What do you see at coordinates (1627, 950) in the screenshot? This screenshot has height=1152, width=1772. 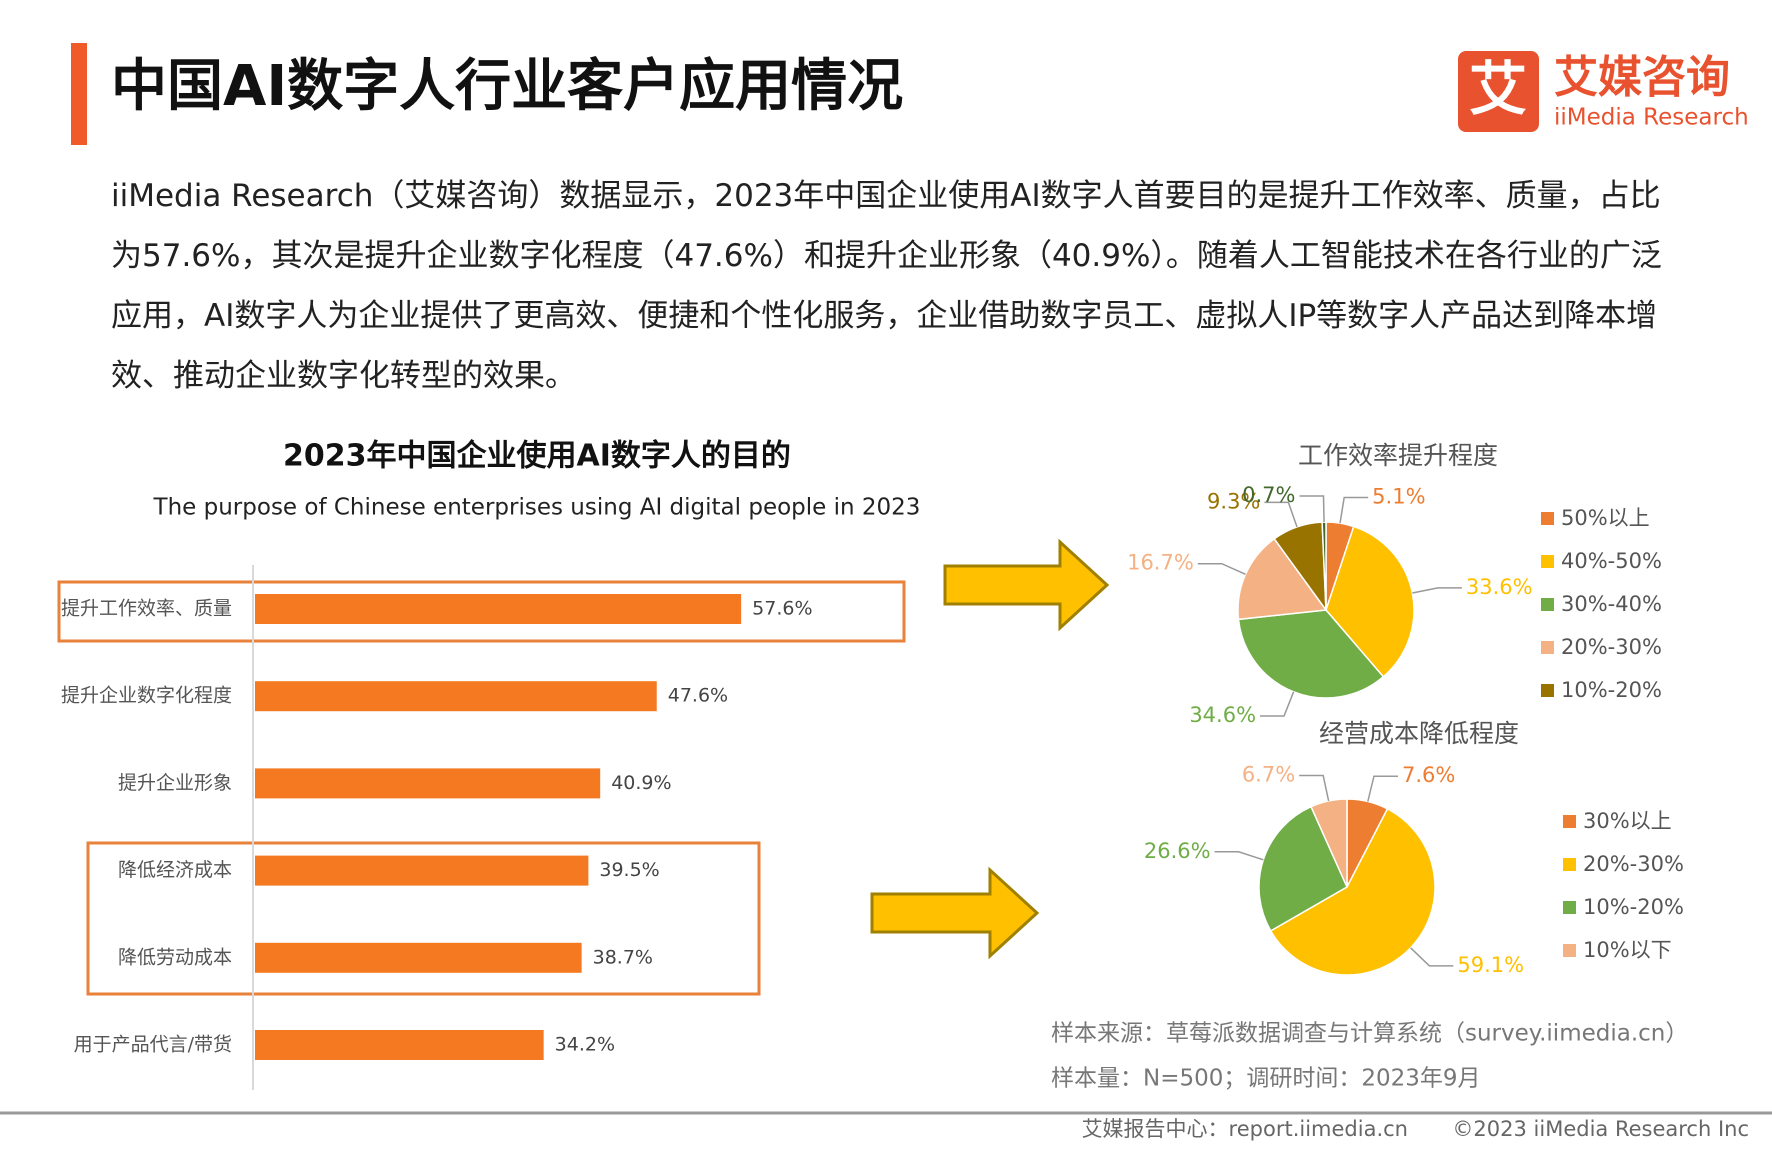 I see `legend-label: 10%以下` at bounding box center [1627, 950].